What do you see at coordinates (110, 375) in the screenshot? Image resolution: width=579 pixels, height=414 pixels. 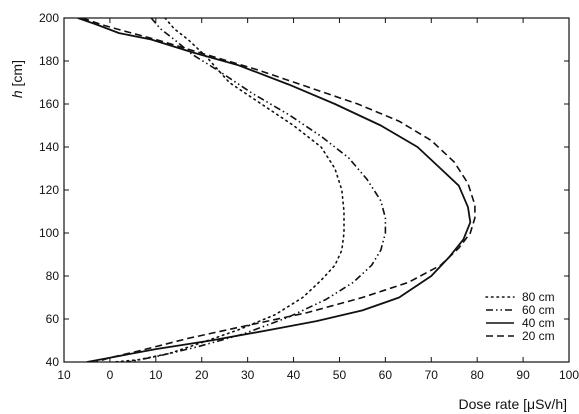 I see `x-tick-label: 0` at bounding box center [110, 375].